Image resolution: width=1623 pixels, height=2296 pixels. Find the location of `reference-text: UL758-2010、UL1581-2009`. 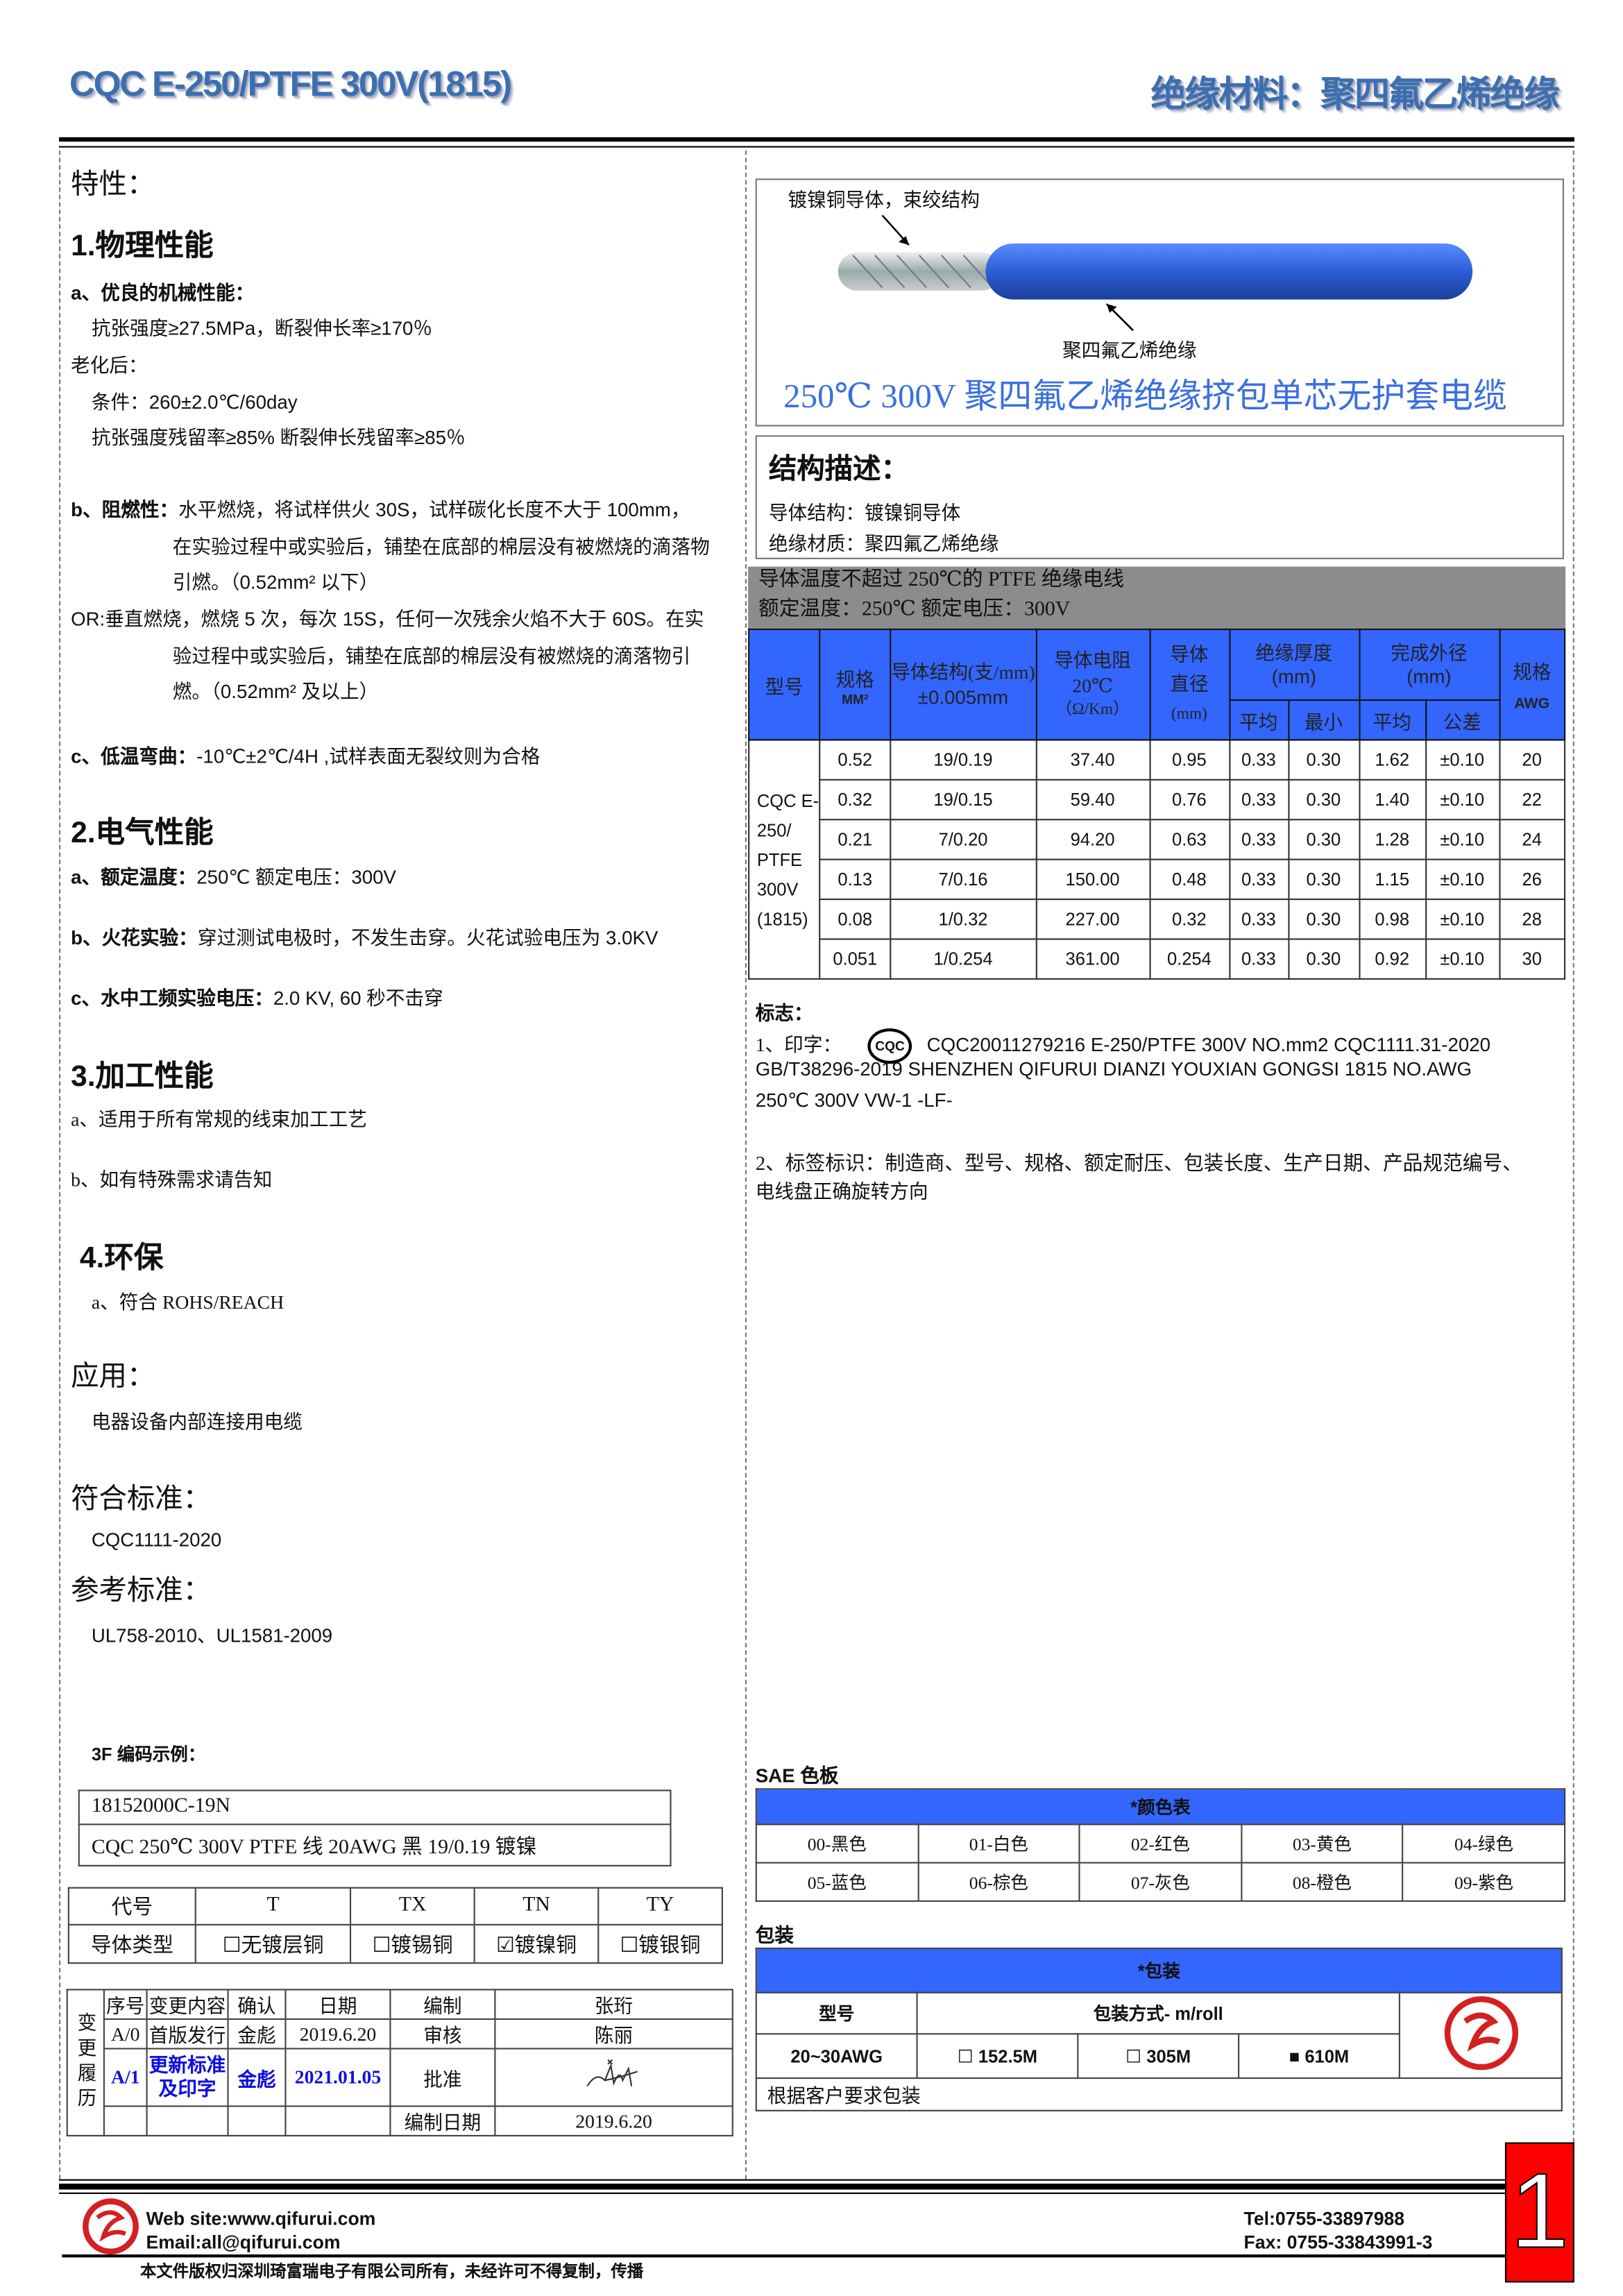

reference-text: UL758-2010、UL1581-2009 is located at coordinates (212, 1635).